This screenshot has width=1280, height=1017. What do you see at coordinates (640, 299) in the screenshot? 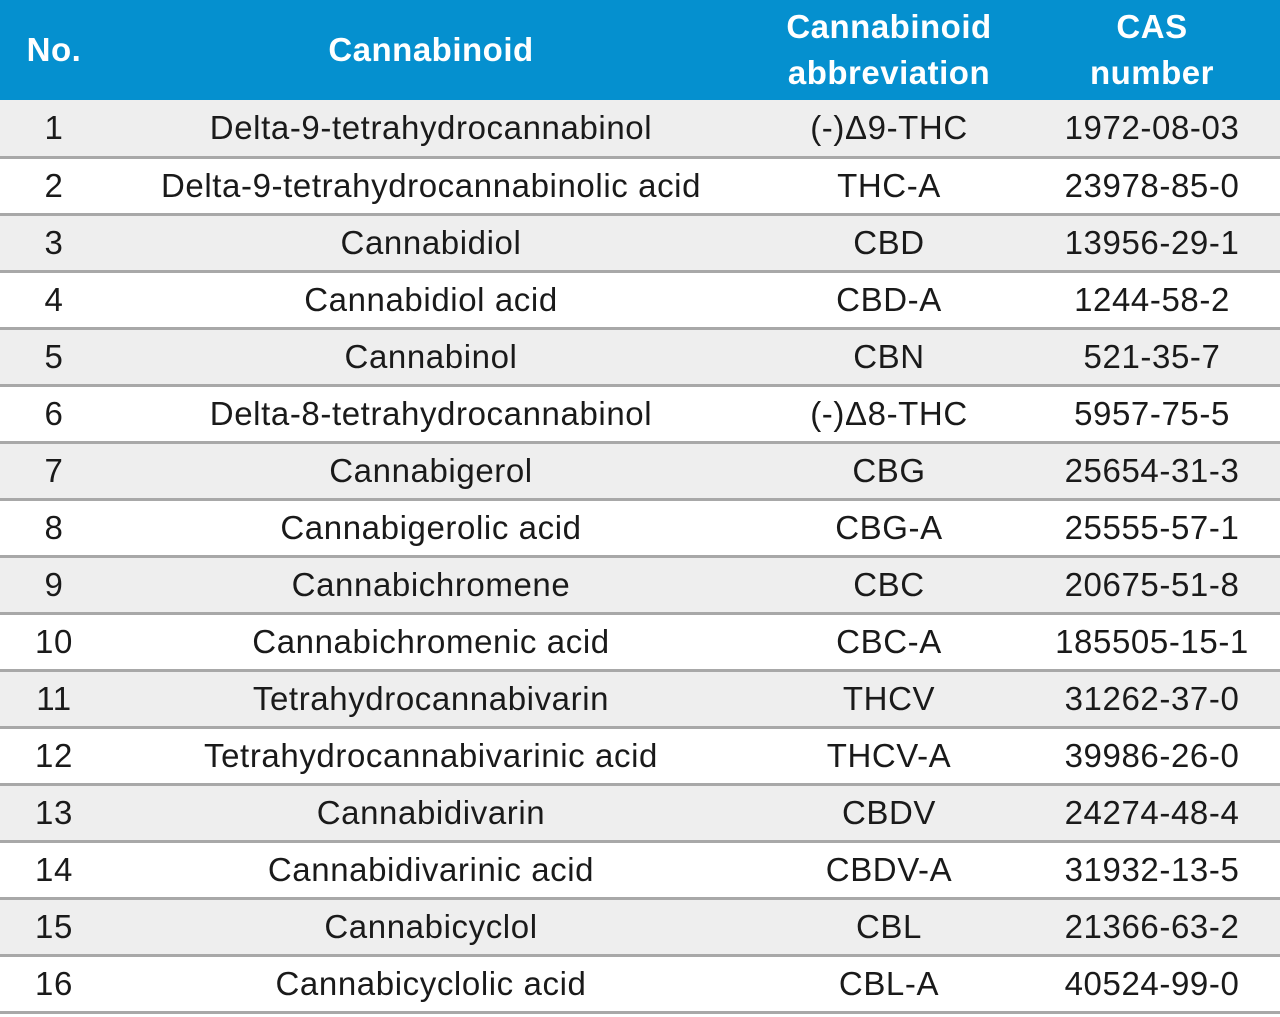
I see `table-row: 4 Cannabidiol acid CBD-A 1244-58-2` at bounding box center [640, 299].